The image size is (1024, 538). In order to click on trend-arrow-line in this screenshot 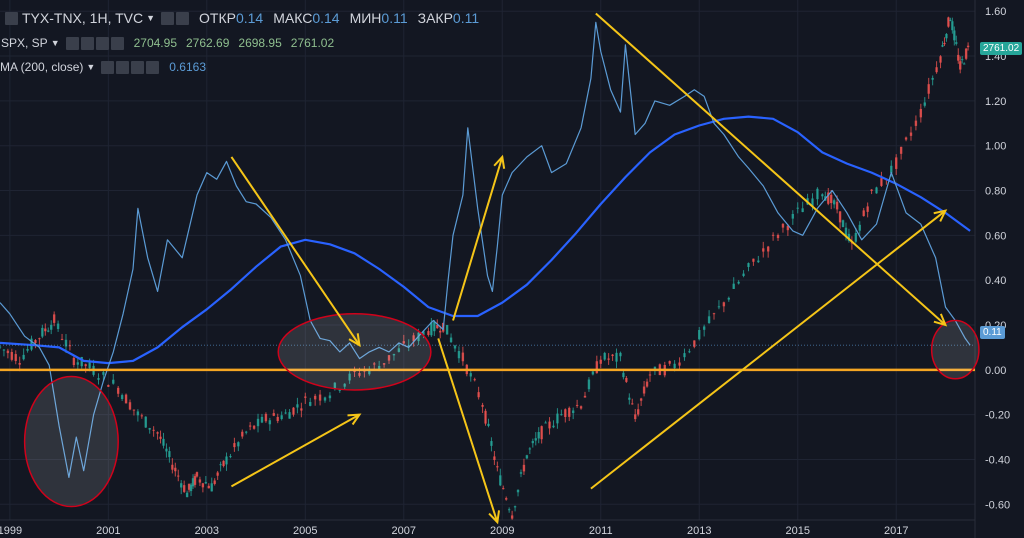, I will do `click(468, 430)`.